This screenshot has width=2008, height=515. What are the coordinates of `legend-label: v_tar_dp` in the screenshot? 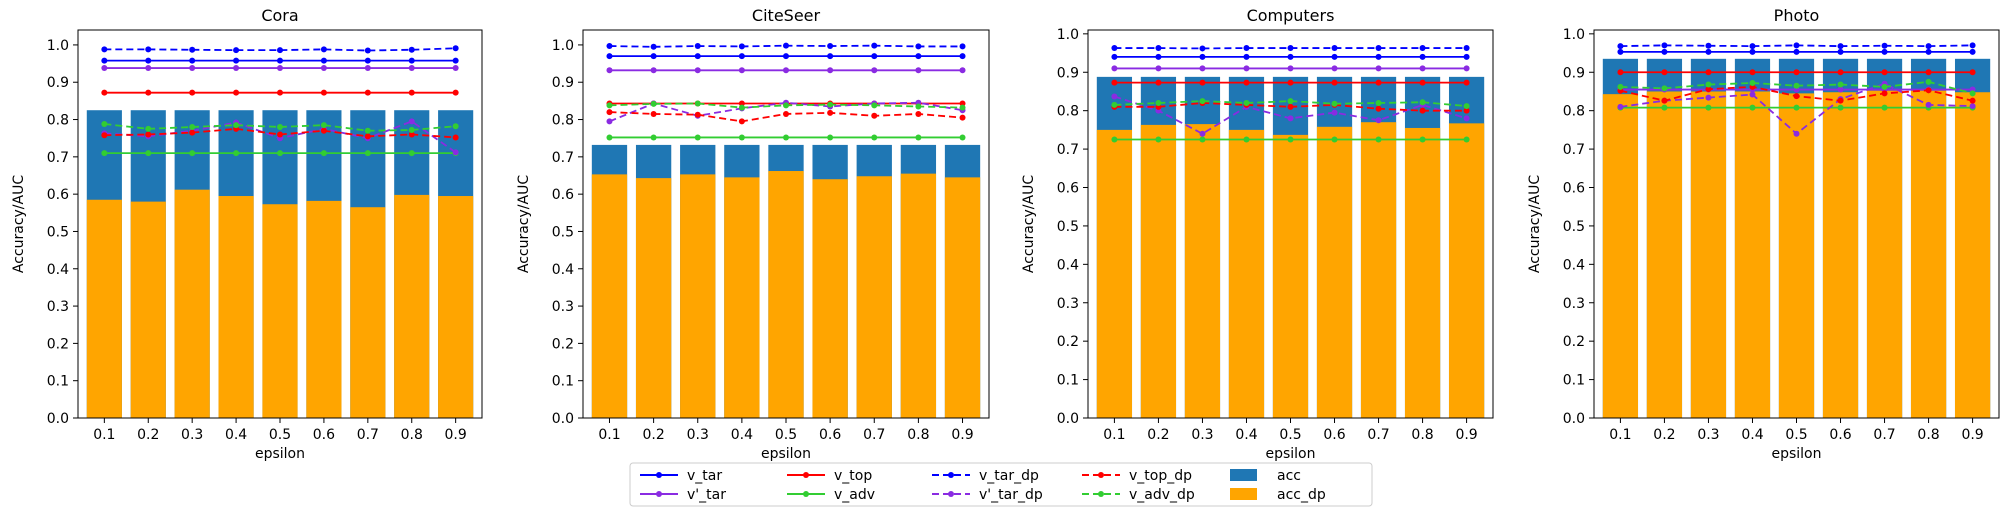 It's located at (1009, 476).